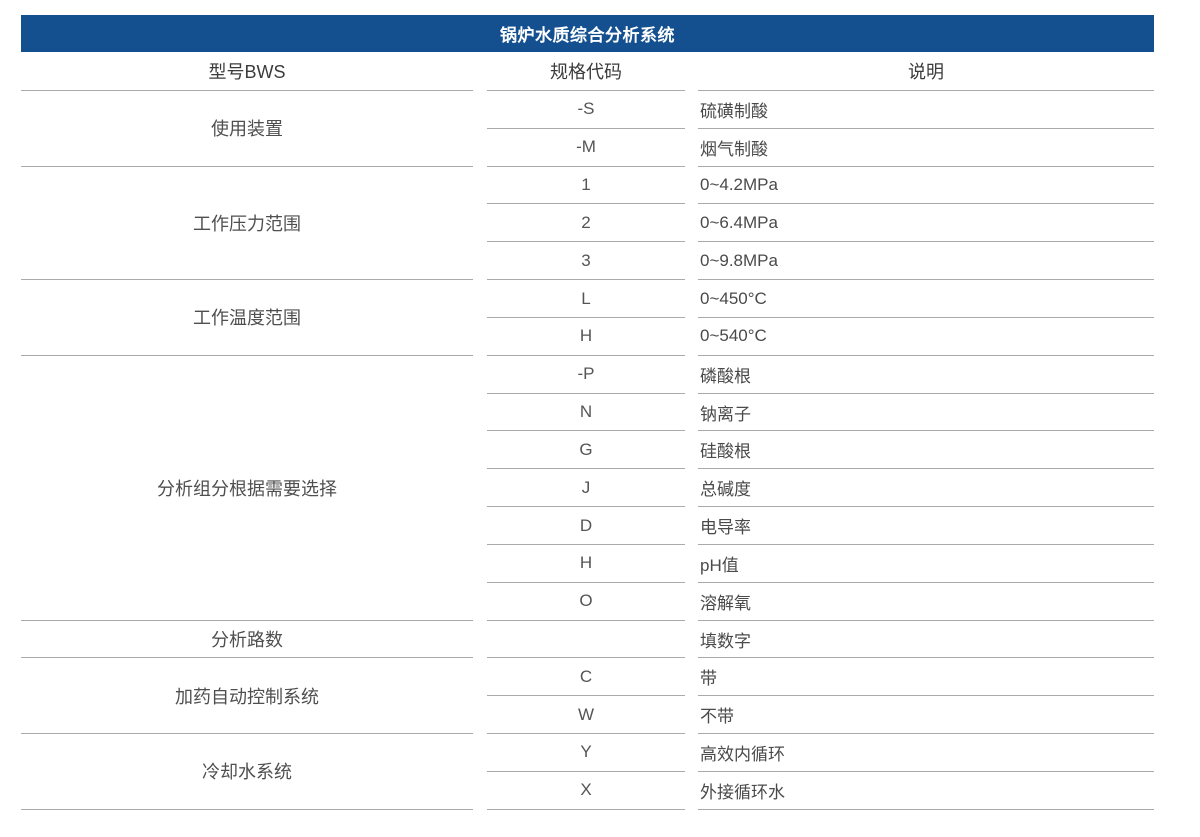 The height and width of the screenshot is (837, 1200). I want to click on table-title-bar: 锅炉水质综合分析系统, so click(587, 33).